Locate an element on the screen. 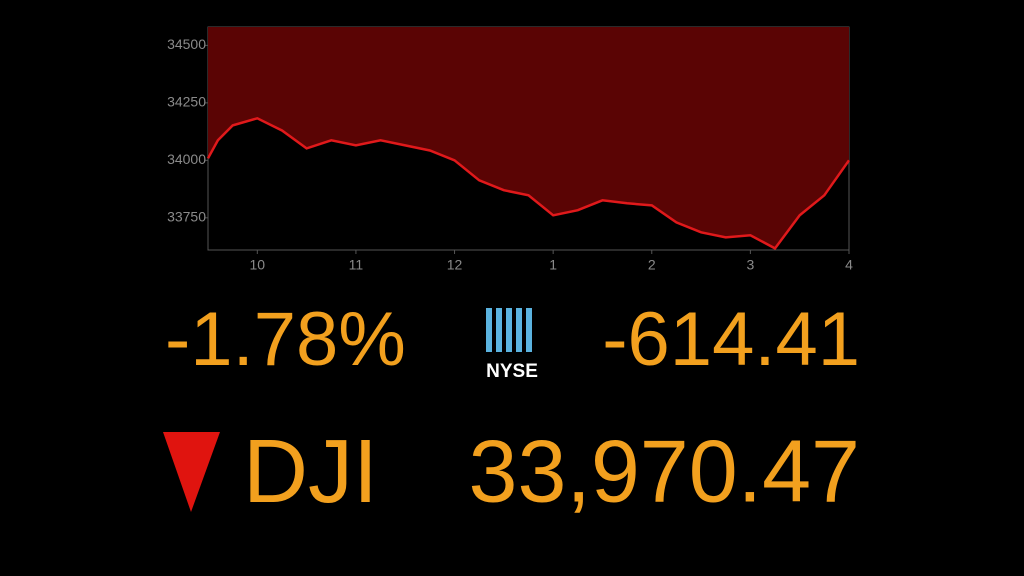  price-line is located at coordinates (528, 183).